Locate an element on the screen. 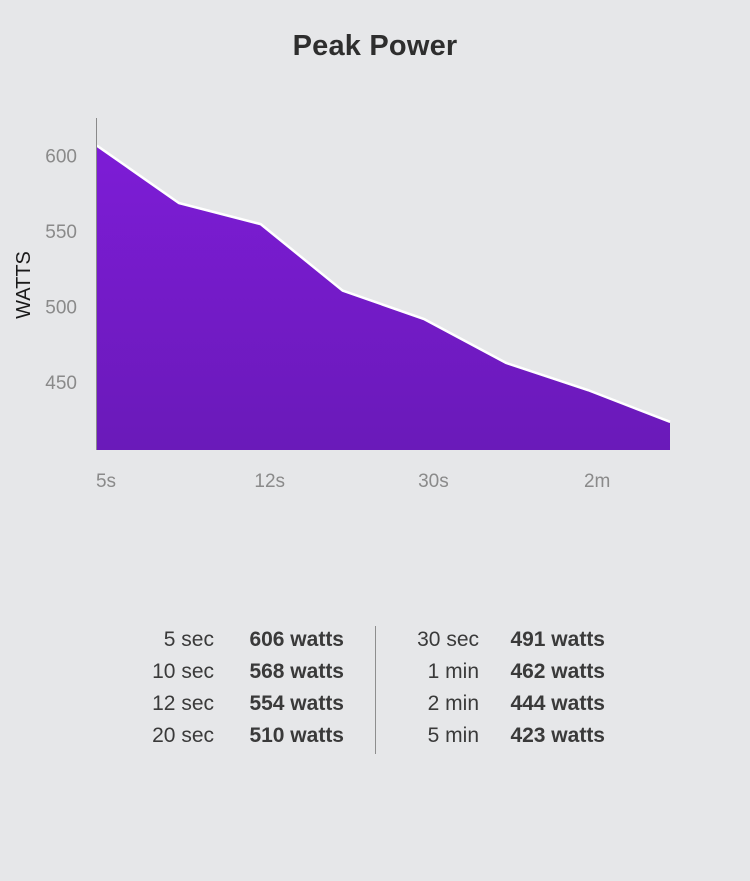 The width and height of the screenshot is (750, 881). duration-label: 5 sec is located at coordinates (188, 639).